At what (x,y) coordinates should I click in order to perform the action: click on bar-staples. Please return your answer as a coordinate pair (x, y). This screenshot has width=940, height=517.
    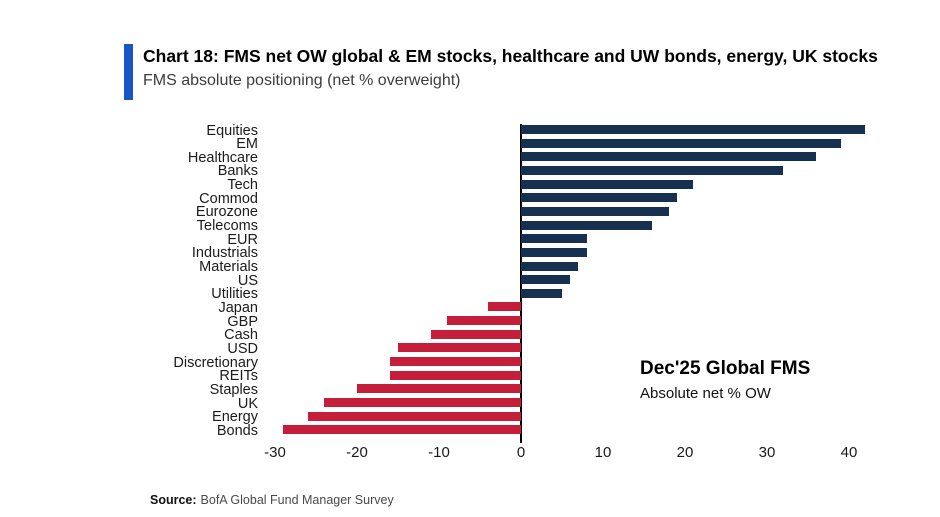
    Looking at the image, I should click on (439, 389).